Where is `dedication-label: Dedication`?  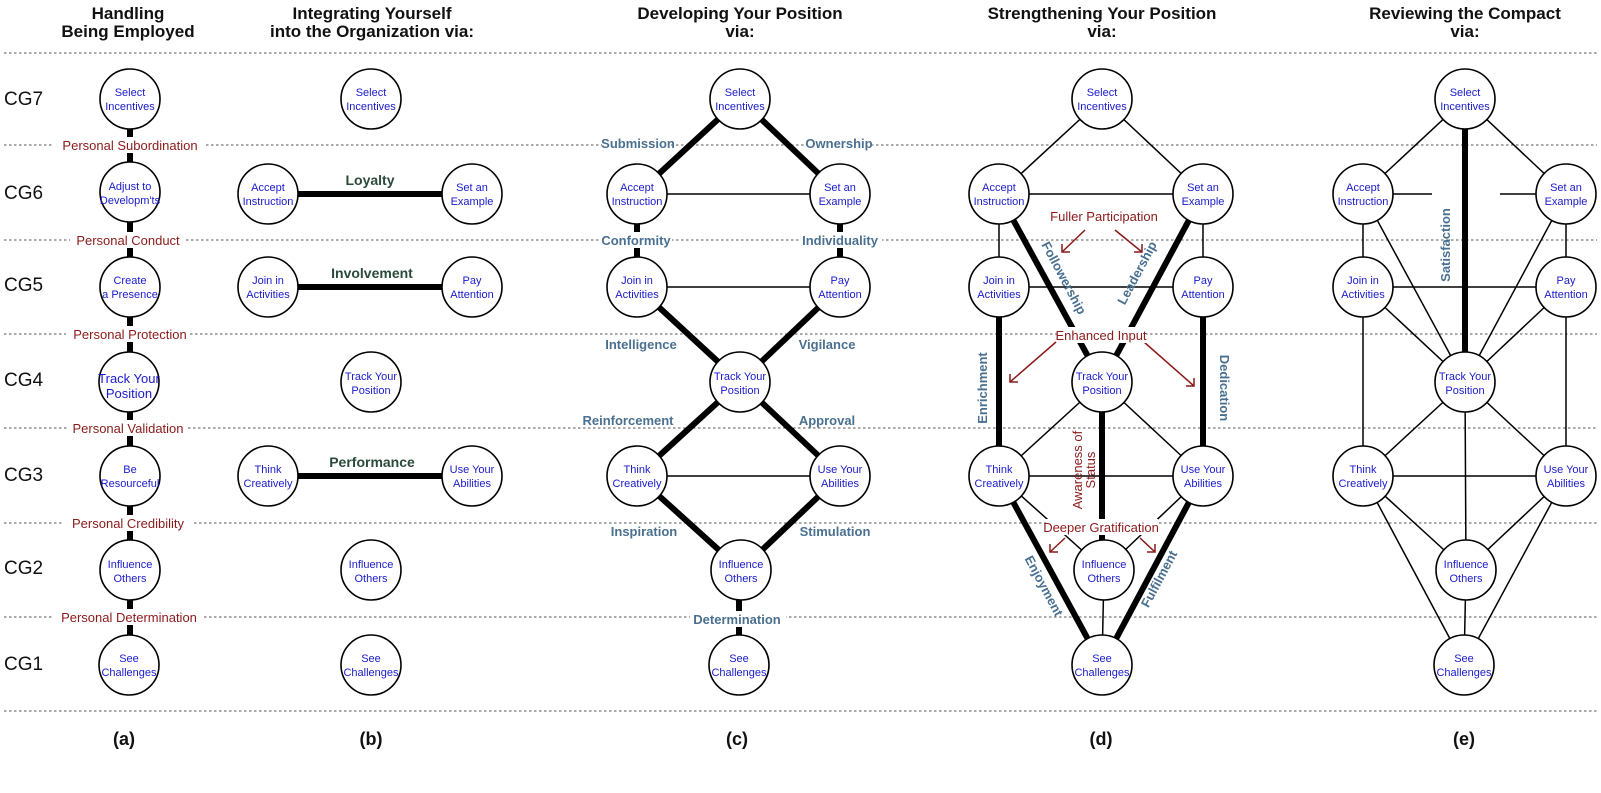
dedication-label: Dedication is located at coordinates (1224, 388).